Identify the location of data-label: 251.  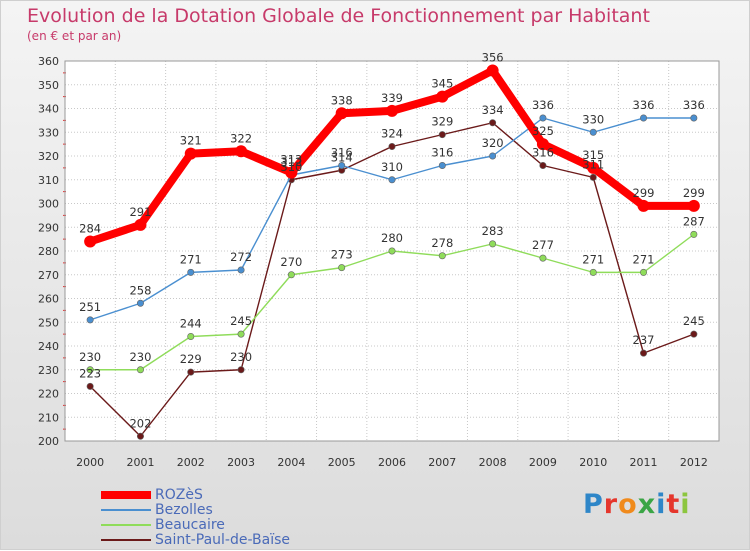
(90, 307).